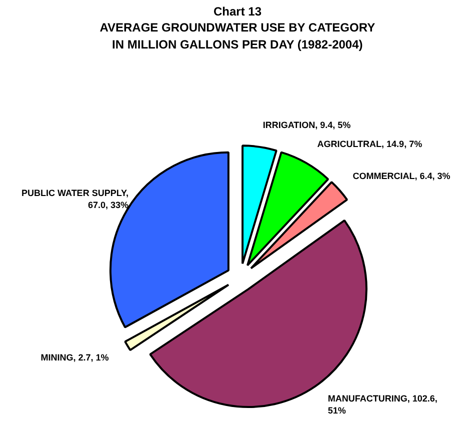 Image resolution: width=474 pixels, height=427 pixels. Describe the element at coordinates (74, 199) in the screenshot. I see `slice-label: PUBLIC WATER SUPPLY, 67.0, 33%` at that location.